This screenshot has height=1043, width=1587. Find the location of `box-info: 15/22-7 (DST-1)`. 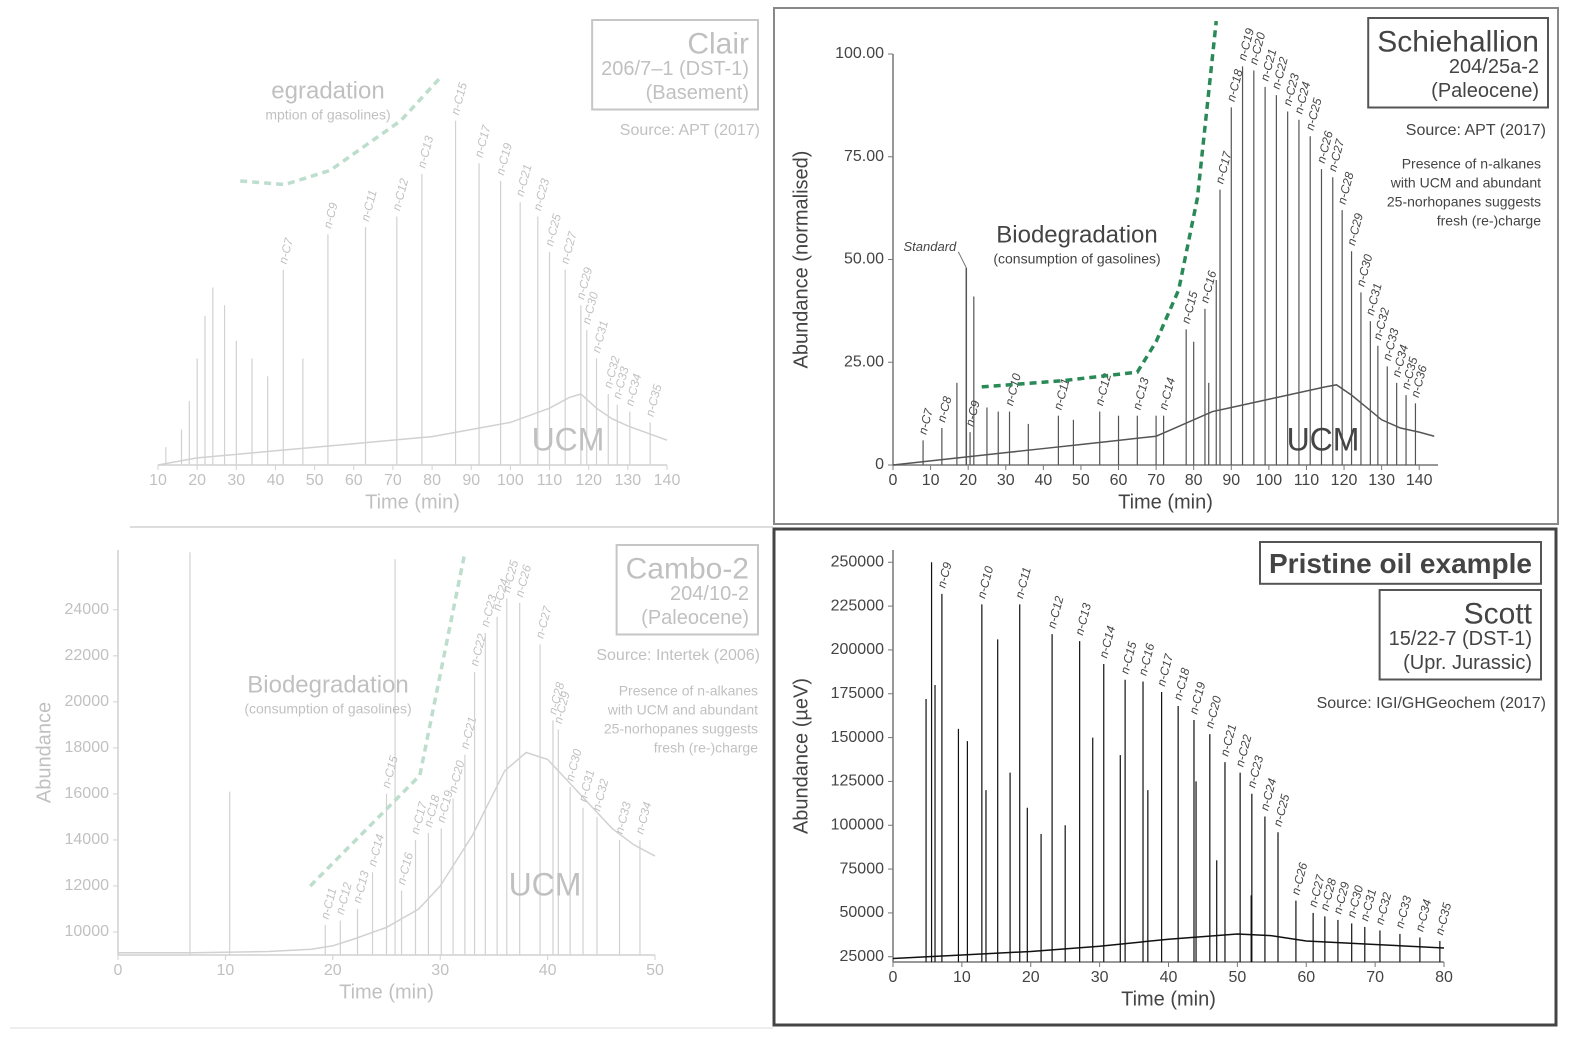

box-info: 15/22-7 (DST-1) is located at coordinates (1460, 639).